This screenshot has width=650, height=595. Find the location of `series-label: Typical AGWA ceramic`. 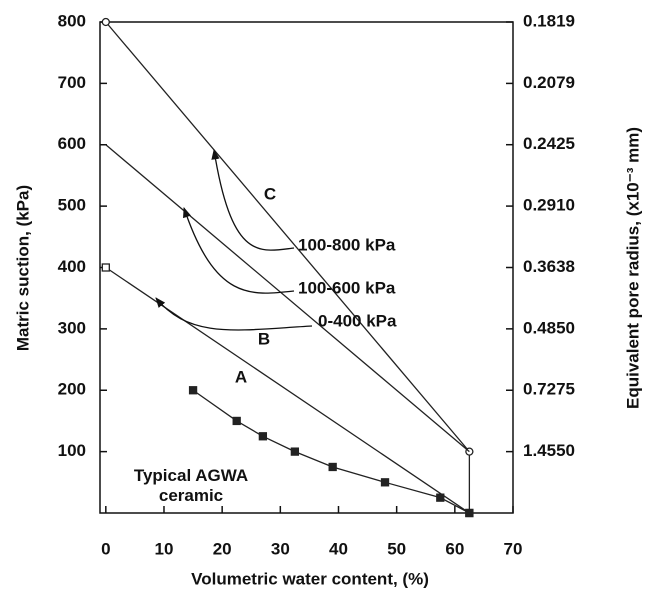

series-label: Typical AGWA ceramic is located at coordinates (191, 485).